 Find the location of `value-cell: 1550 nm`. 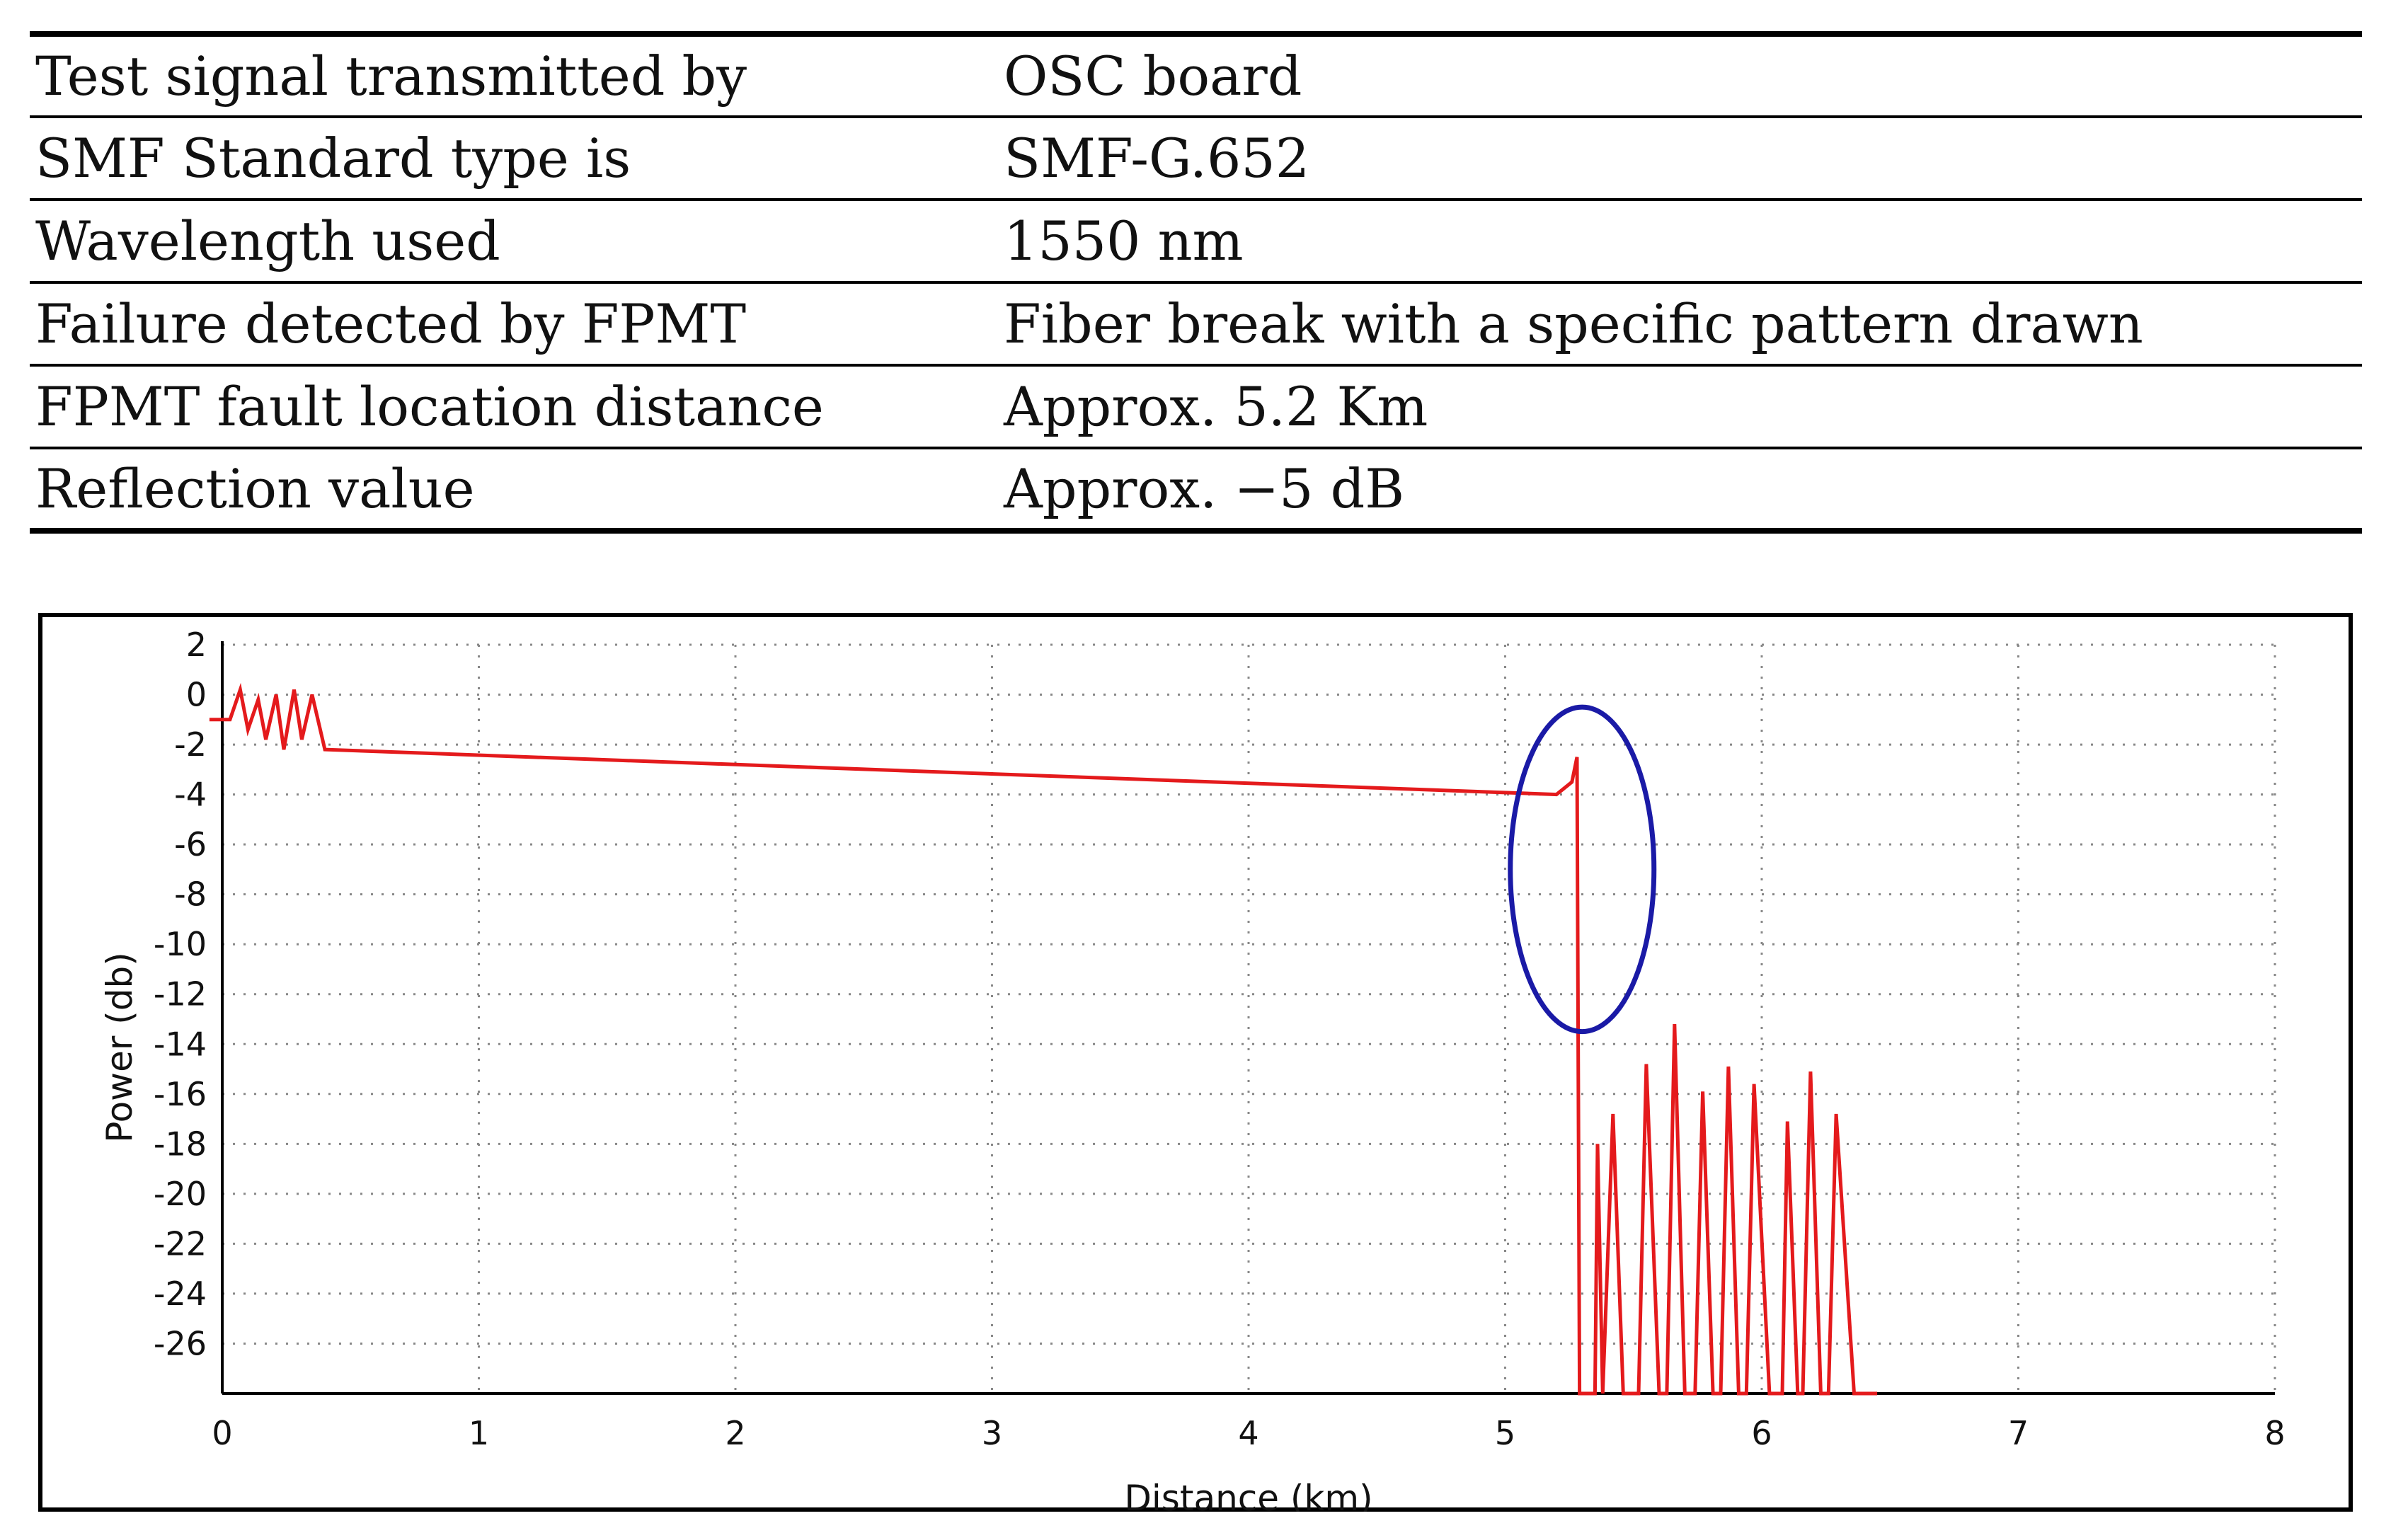

value-cell: 1550 nm is located at coordinates (1680, 242).